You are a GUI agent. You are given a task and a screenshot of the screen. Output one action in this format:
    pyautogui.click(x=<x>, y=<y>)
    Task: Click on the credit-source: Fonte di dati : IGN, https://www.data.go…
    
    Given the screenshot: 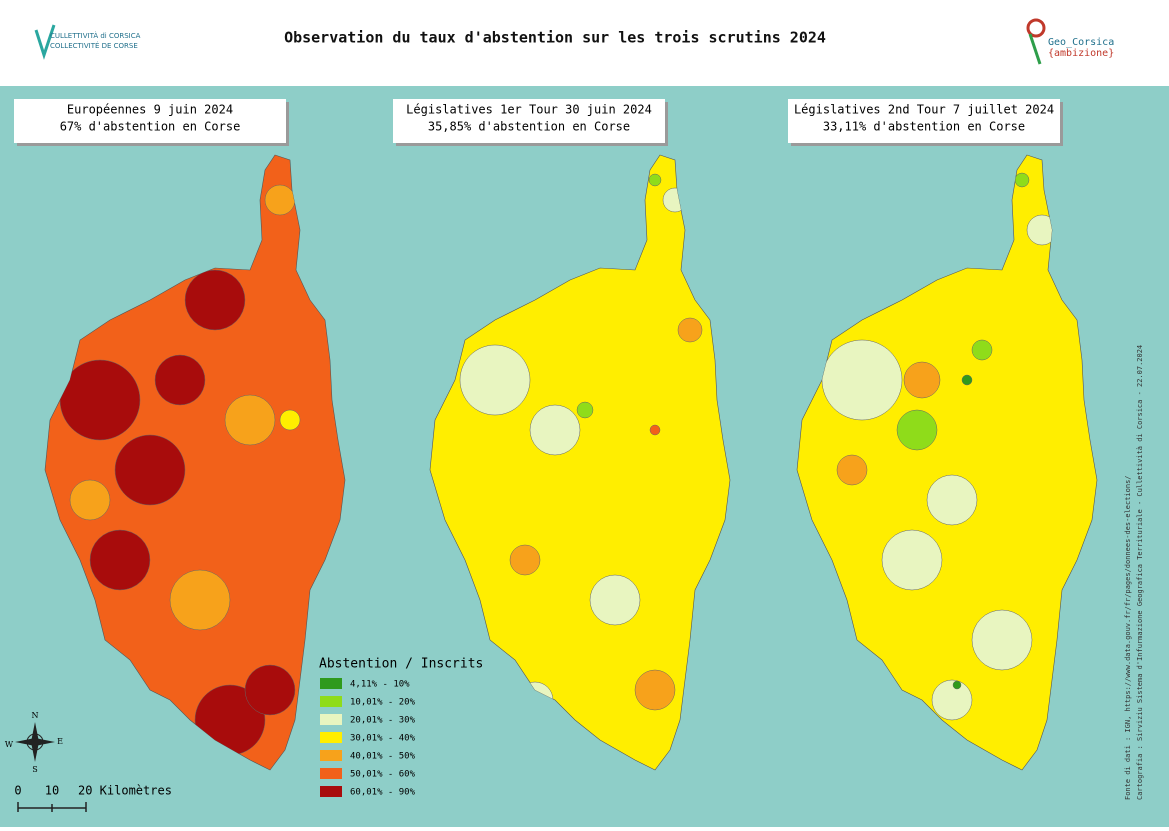 What is the action you would take?
    pyautogui.click(x=1128, y=637)
    